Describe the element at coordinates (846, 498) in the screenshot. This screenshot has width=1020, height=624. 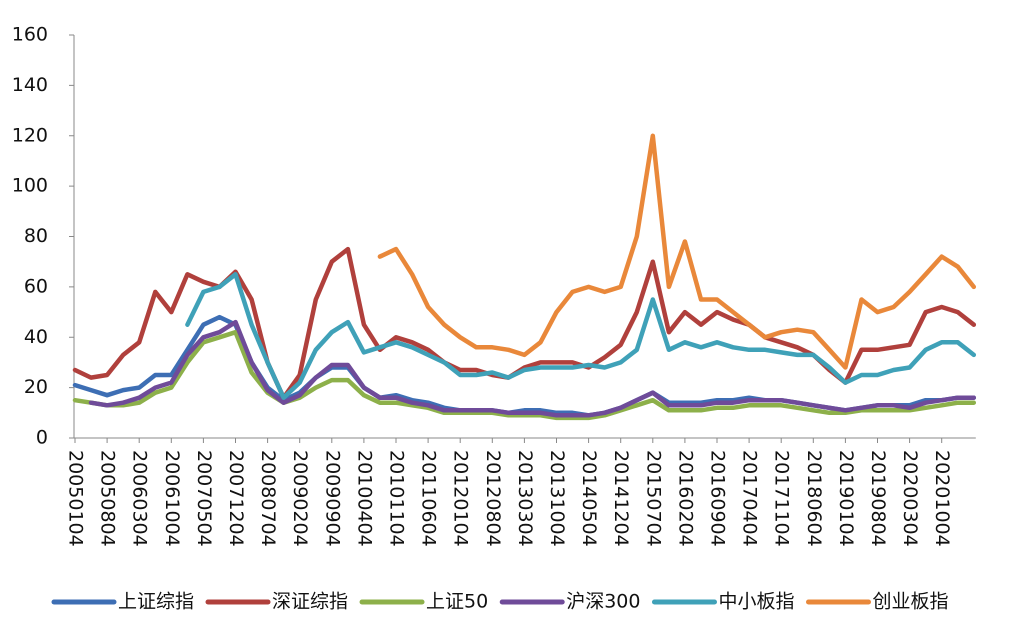
I see `x-tick-label: 20190104` at that location.